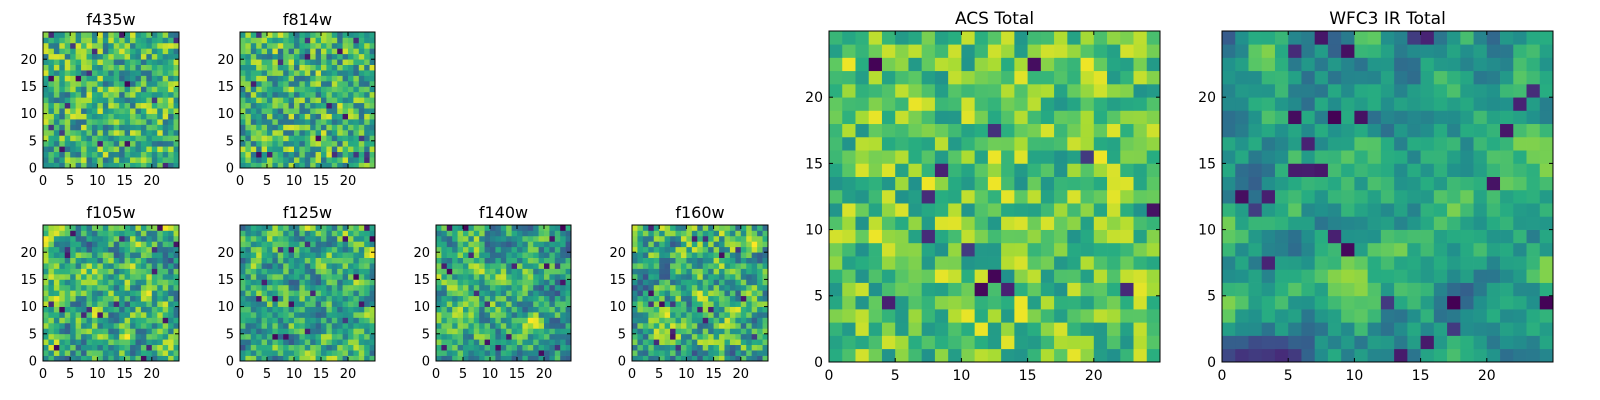 Image resolution: width=1600 pixels, height=400 pixels. Describe the element at coordinates (28, 60) in the screenshot. I see `y-tick-label: 20` at that location.